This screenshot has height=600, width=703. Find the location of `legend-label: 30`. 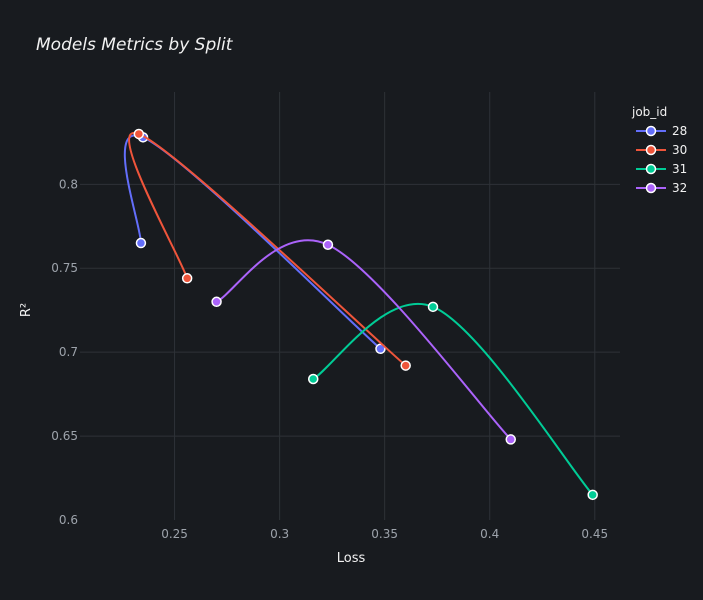

legend-label: 30 is located at coordinates (679, 150).